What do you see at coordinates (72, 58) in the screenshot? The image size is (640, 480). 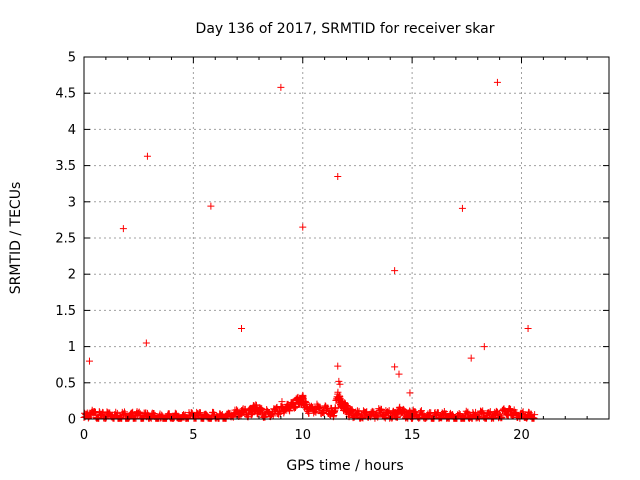 I see `y-tick-label: 5` at bounding box center [72, 58].